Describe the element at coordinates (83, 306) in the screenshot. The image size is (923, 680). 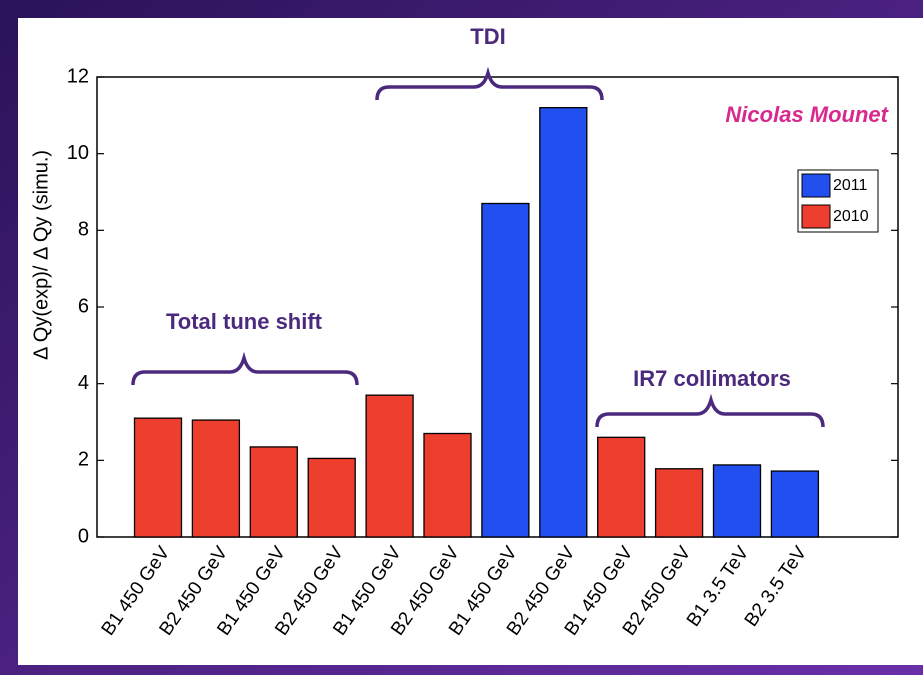
I see `y-tick-label: 6` at that location.